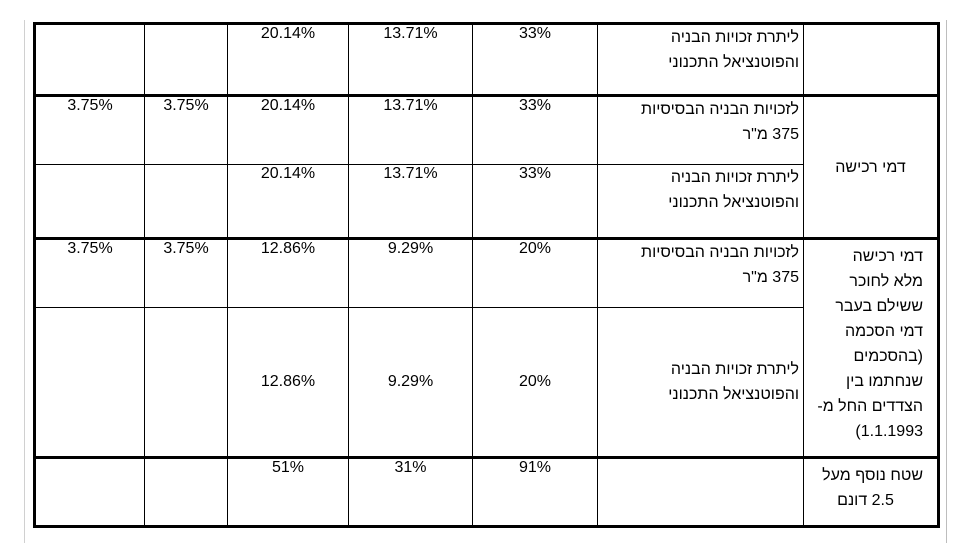  What do you see at coordinates (871, 59) in the screenshot?
I see `cell-category` at bounding box center [871, 59].